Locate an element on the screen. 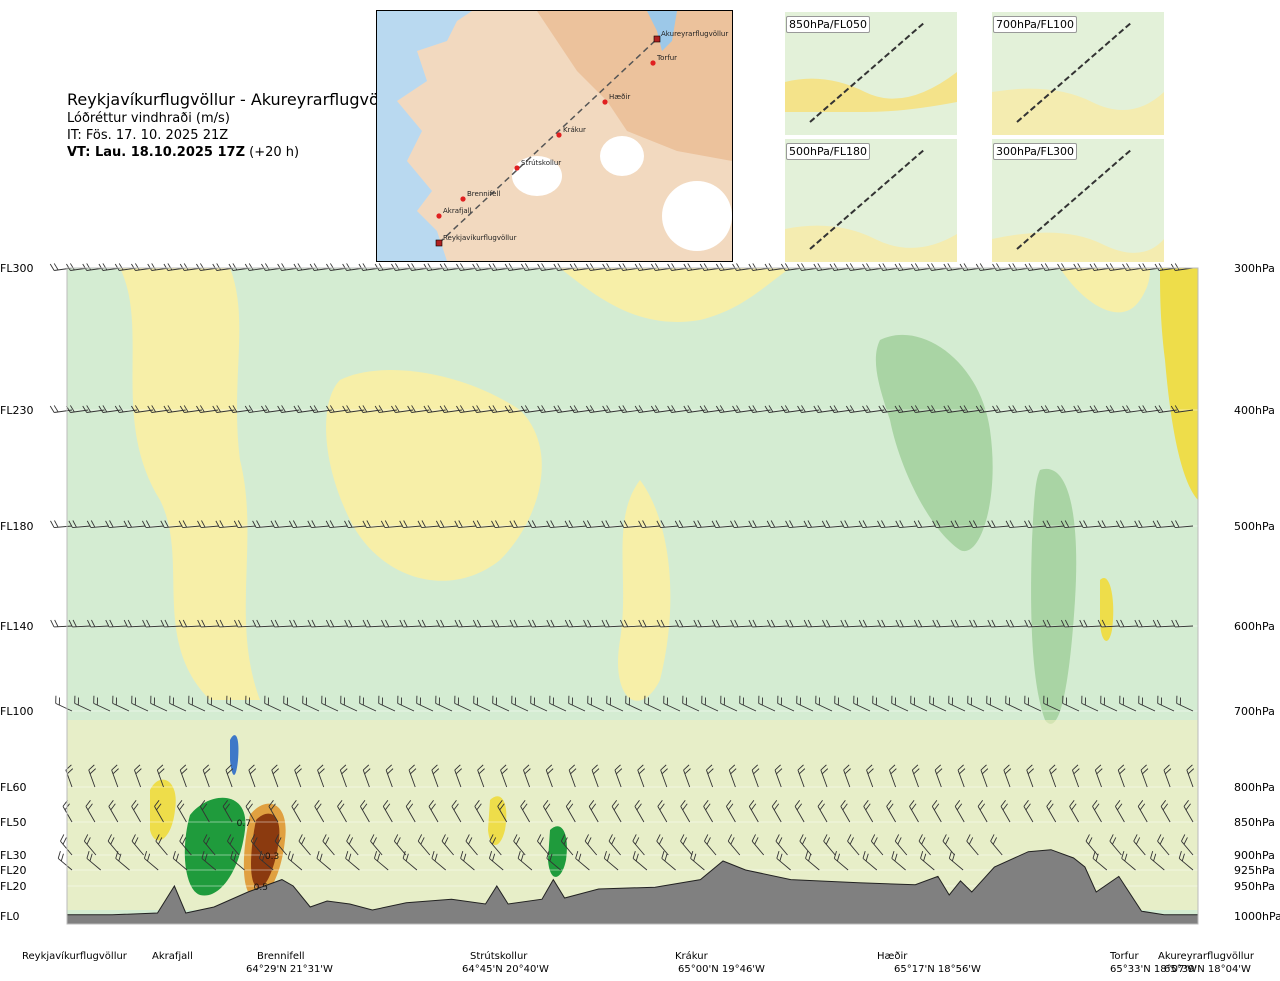 The width and height of the screenshot is (1280, 981). glacier is located at coordinates (697, 216).